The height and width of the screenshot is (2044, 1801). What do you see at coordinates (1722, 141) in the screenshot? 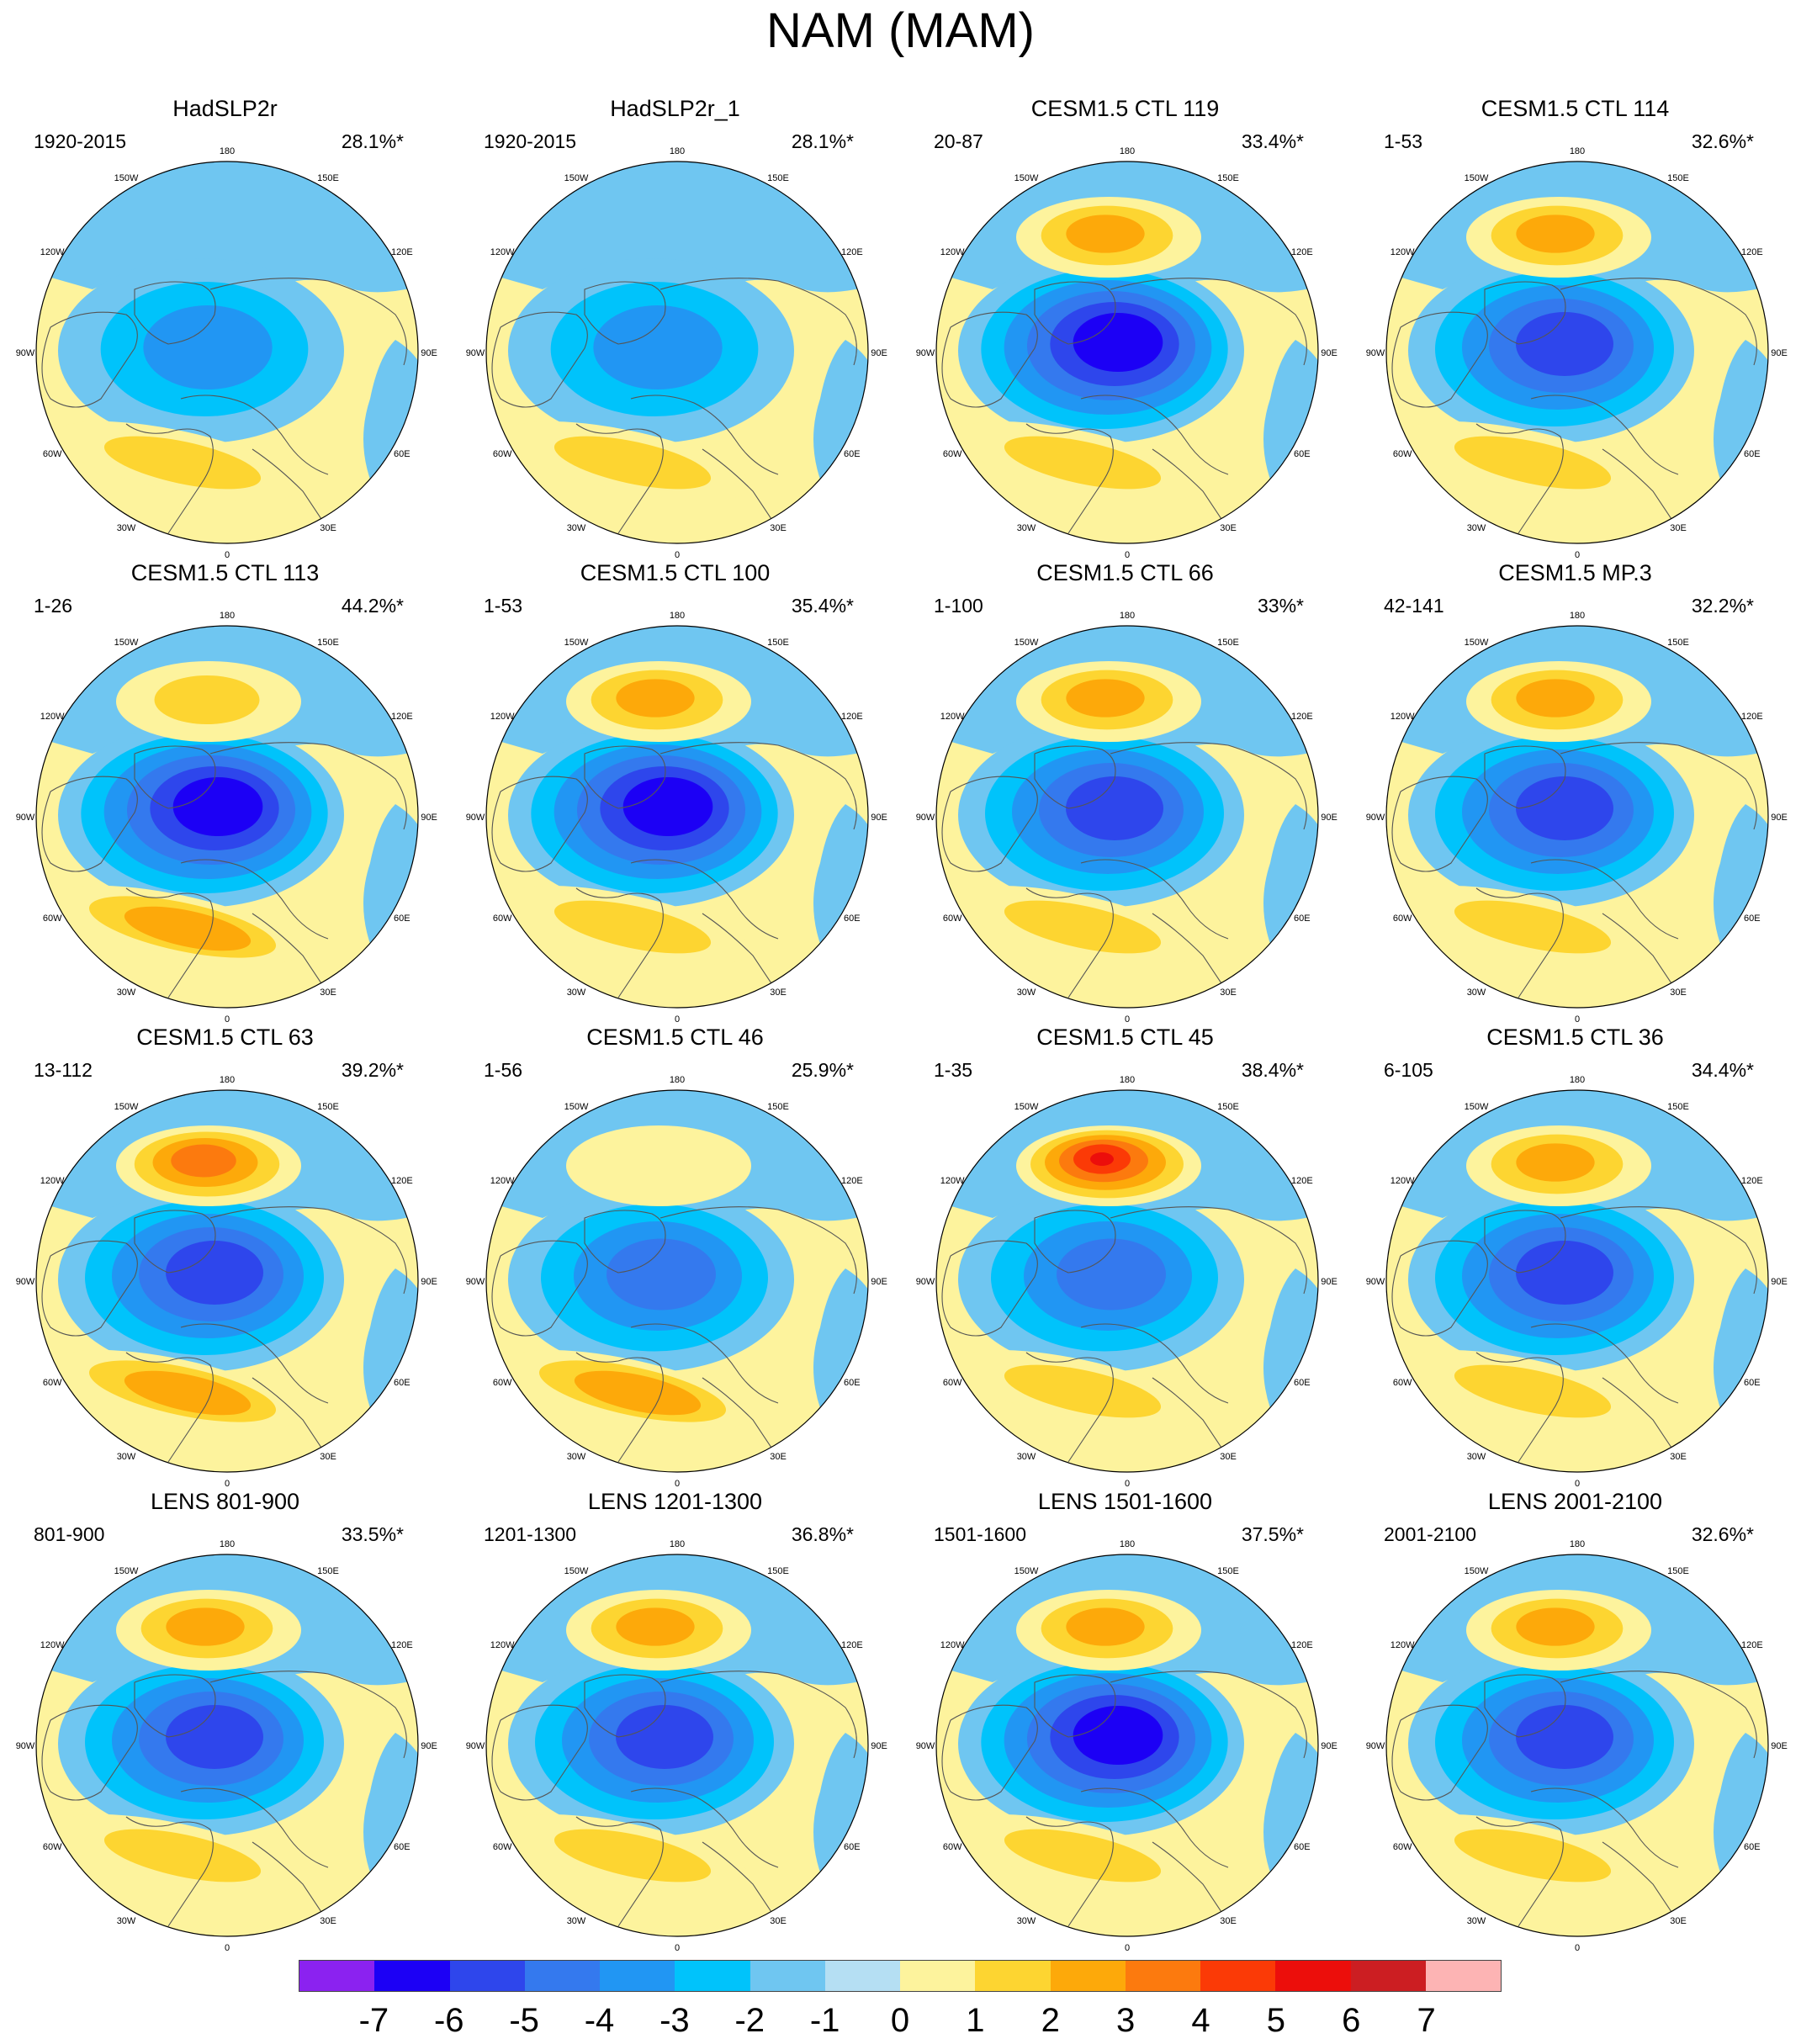
I see `panel-variance: 32.6%*` at bounding box center [1722, 141].